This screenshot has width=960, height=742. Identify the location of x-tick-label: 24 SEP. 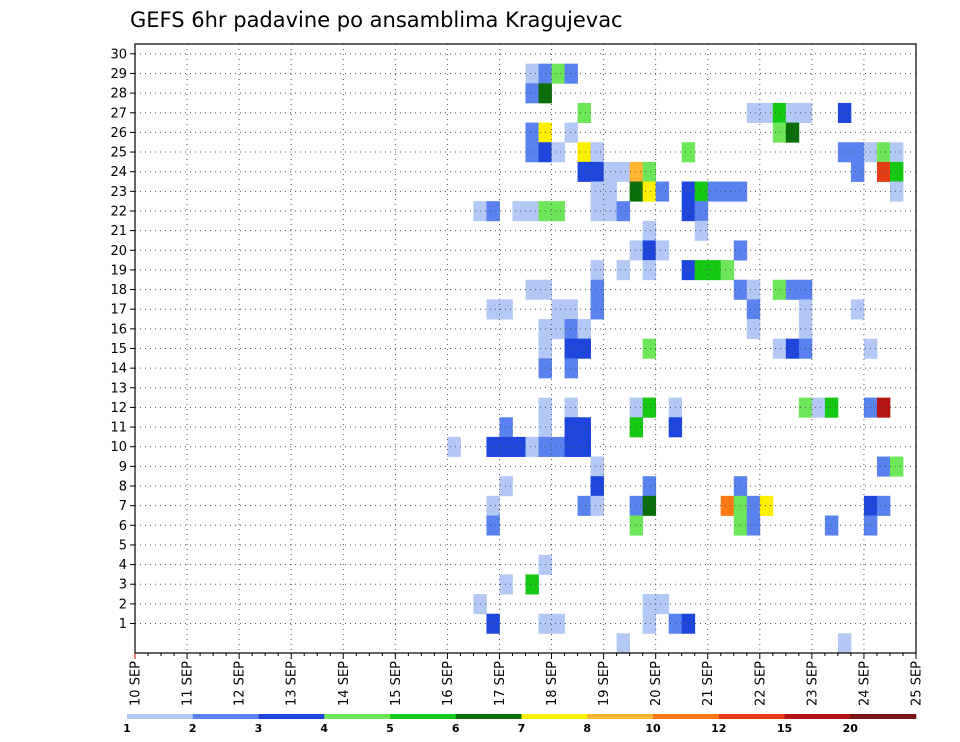
(864, 683).